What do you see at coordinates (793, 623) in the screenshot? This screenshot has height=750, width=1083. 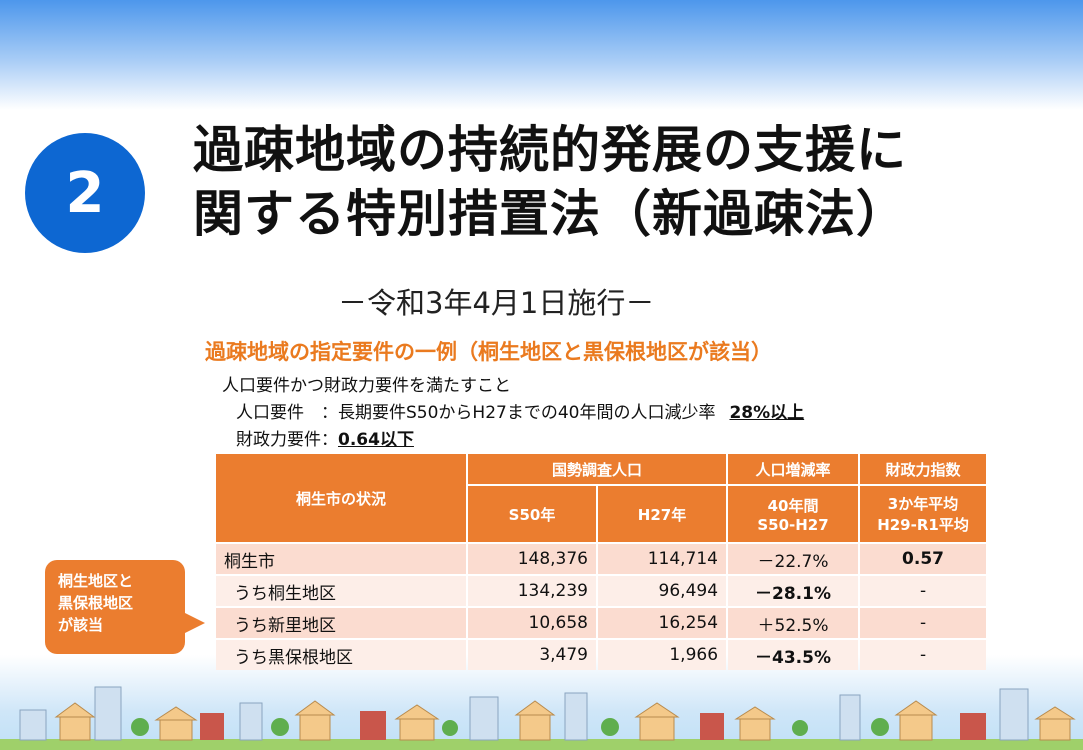 I see `row-rate: ＋52.5%` at bounding box center [793, 623].